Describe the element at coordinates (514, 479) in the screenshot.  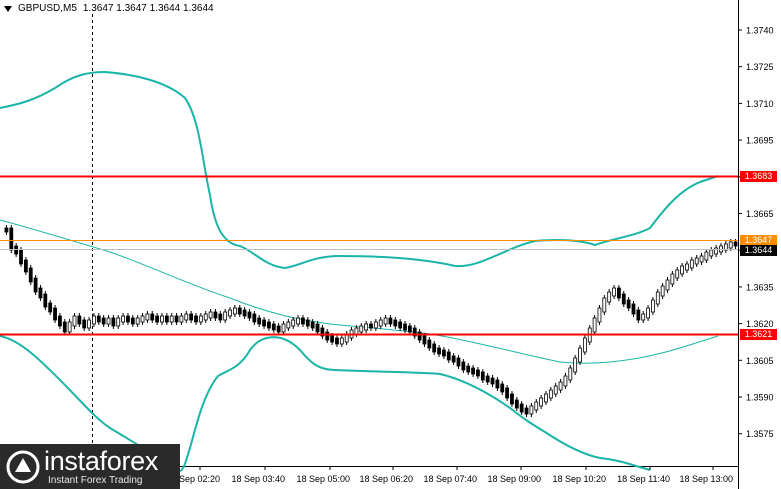
I see `time-tick-label: 18 Sep 09:00` at that location.